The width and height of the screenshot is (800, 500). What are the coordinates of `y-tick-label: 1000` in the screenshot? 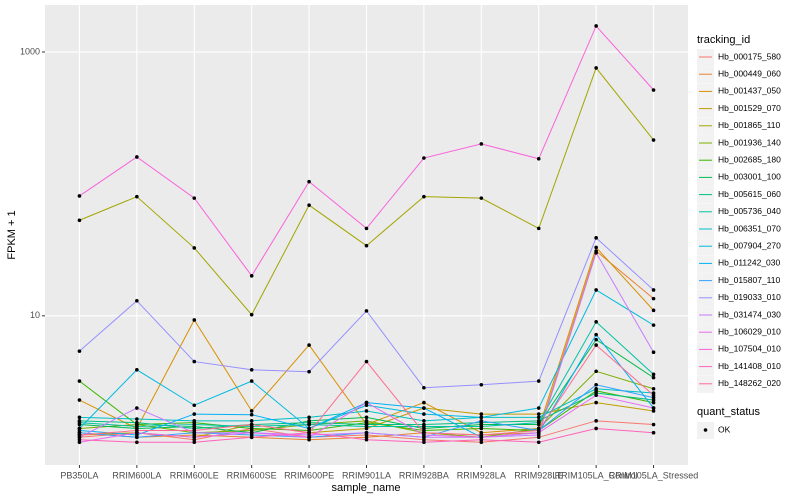 It's located at (30, 51).